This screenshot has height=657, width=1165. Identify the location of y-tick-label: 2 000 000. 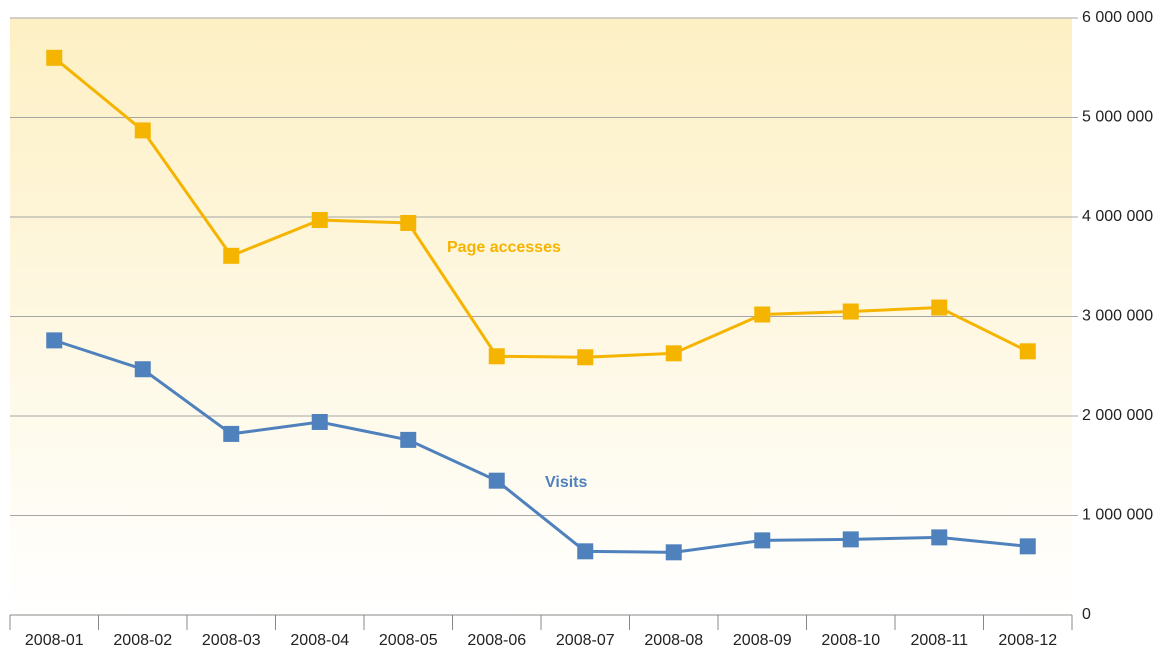
(1117, 415).